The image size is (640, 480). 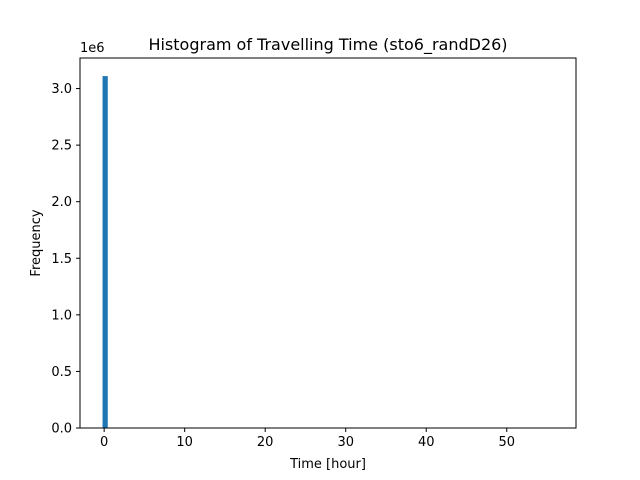 What do you see at coordinates (61, 202) in the screenshot?
I see `y-tick-label: 2.0` at bounding box center [61, 202].